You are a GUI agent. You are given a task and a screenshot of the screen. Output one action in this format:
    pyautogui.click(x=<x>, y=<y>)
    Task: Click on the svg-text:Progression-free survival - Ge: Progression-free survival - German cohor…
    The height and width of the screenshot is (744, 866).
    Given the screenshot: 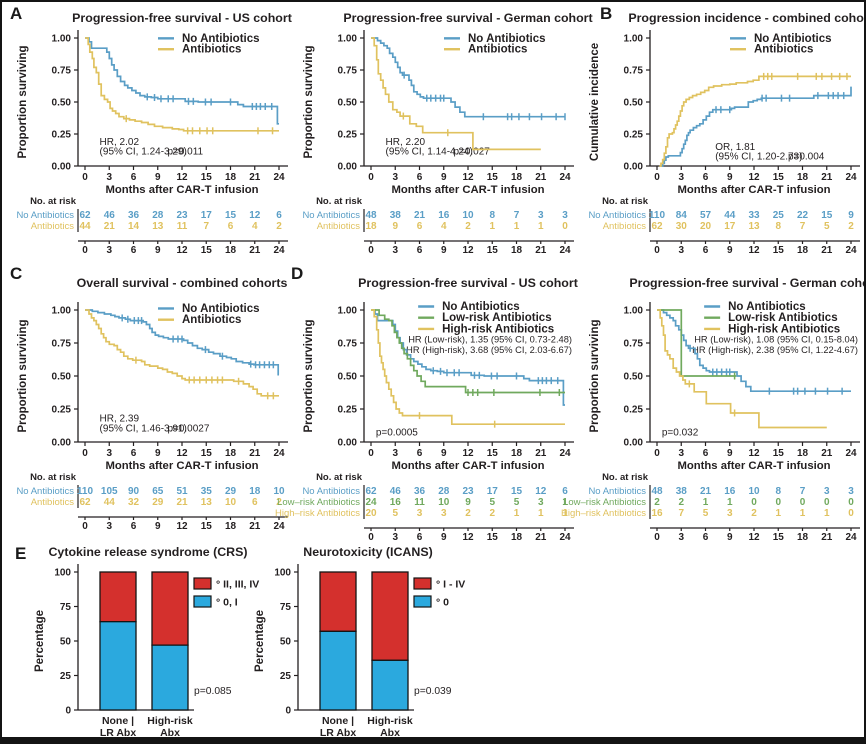 What is the action you would take?
    pyautogui.click(x=467, y=18)
    